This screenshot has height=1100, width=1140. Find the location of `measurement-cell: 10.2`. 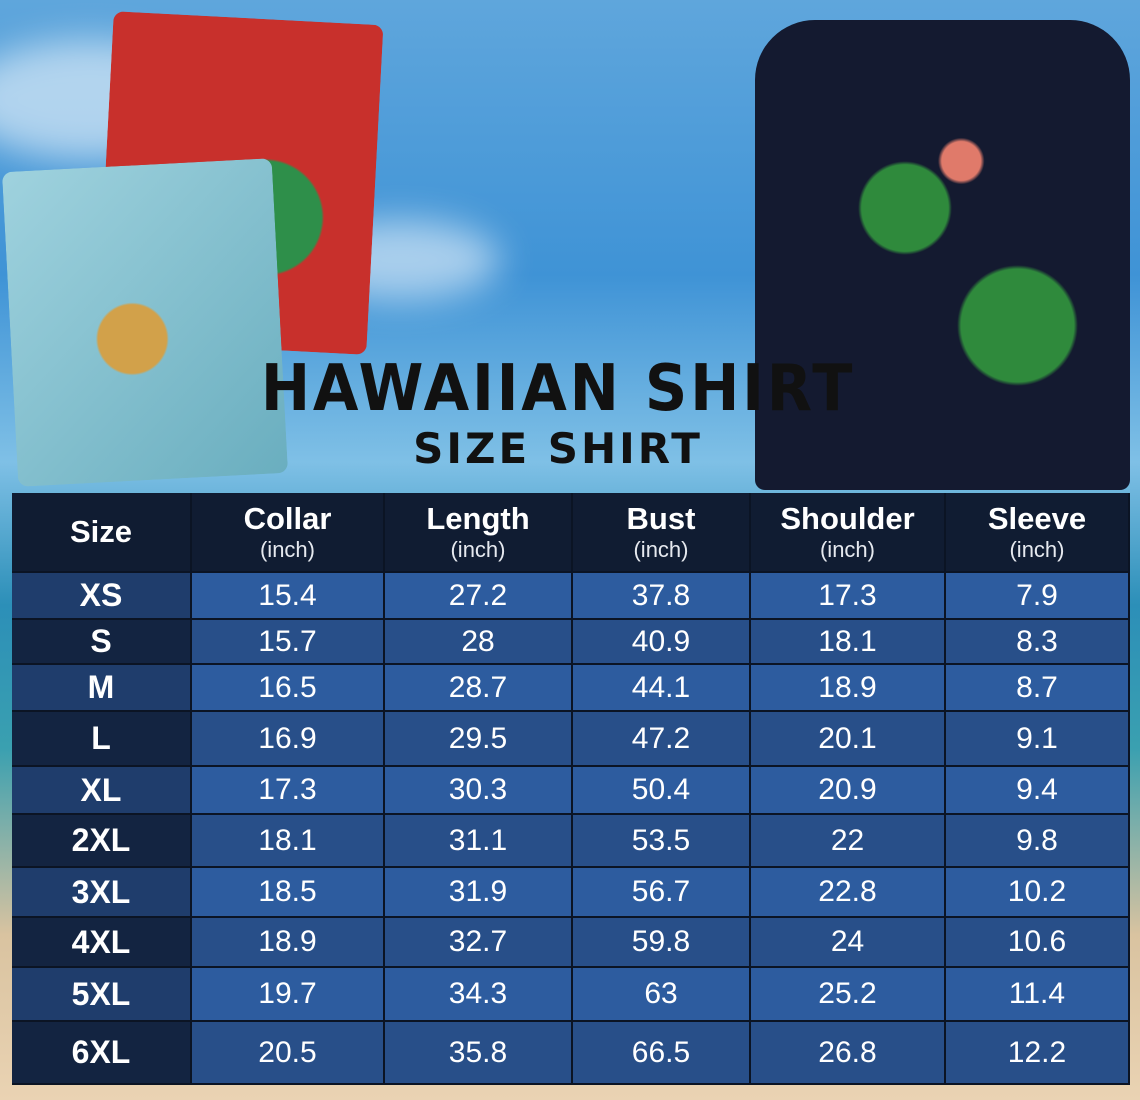

measurement-cell: 10.2 is located at coordinates (1038, 893).